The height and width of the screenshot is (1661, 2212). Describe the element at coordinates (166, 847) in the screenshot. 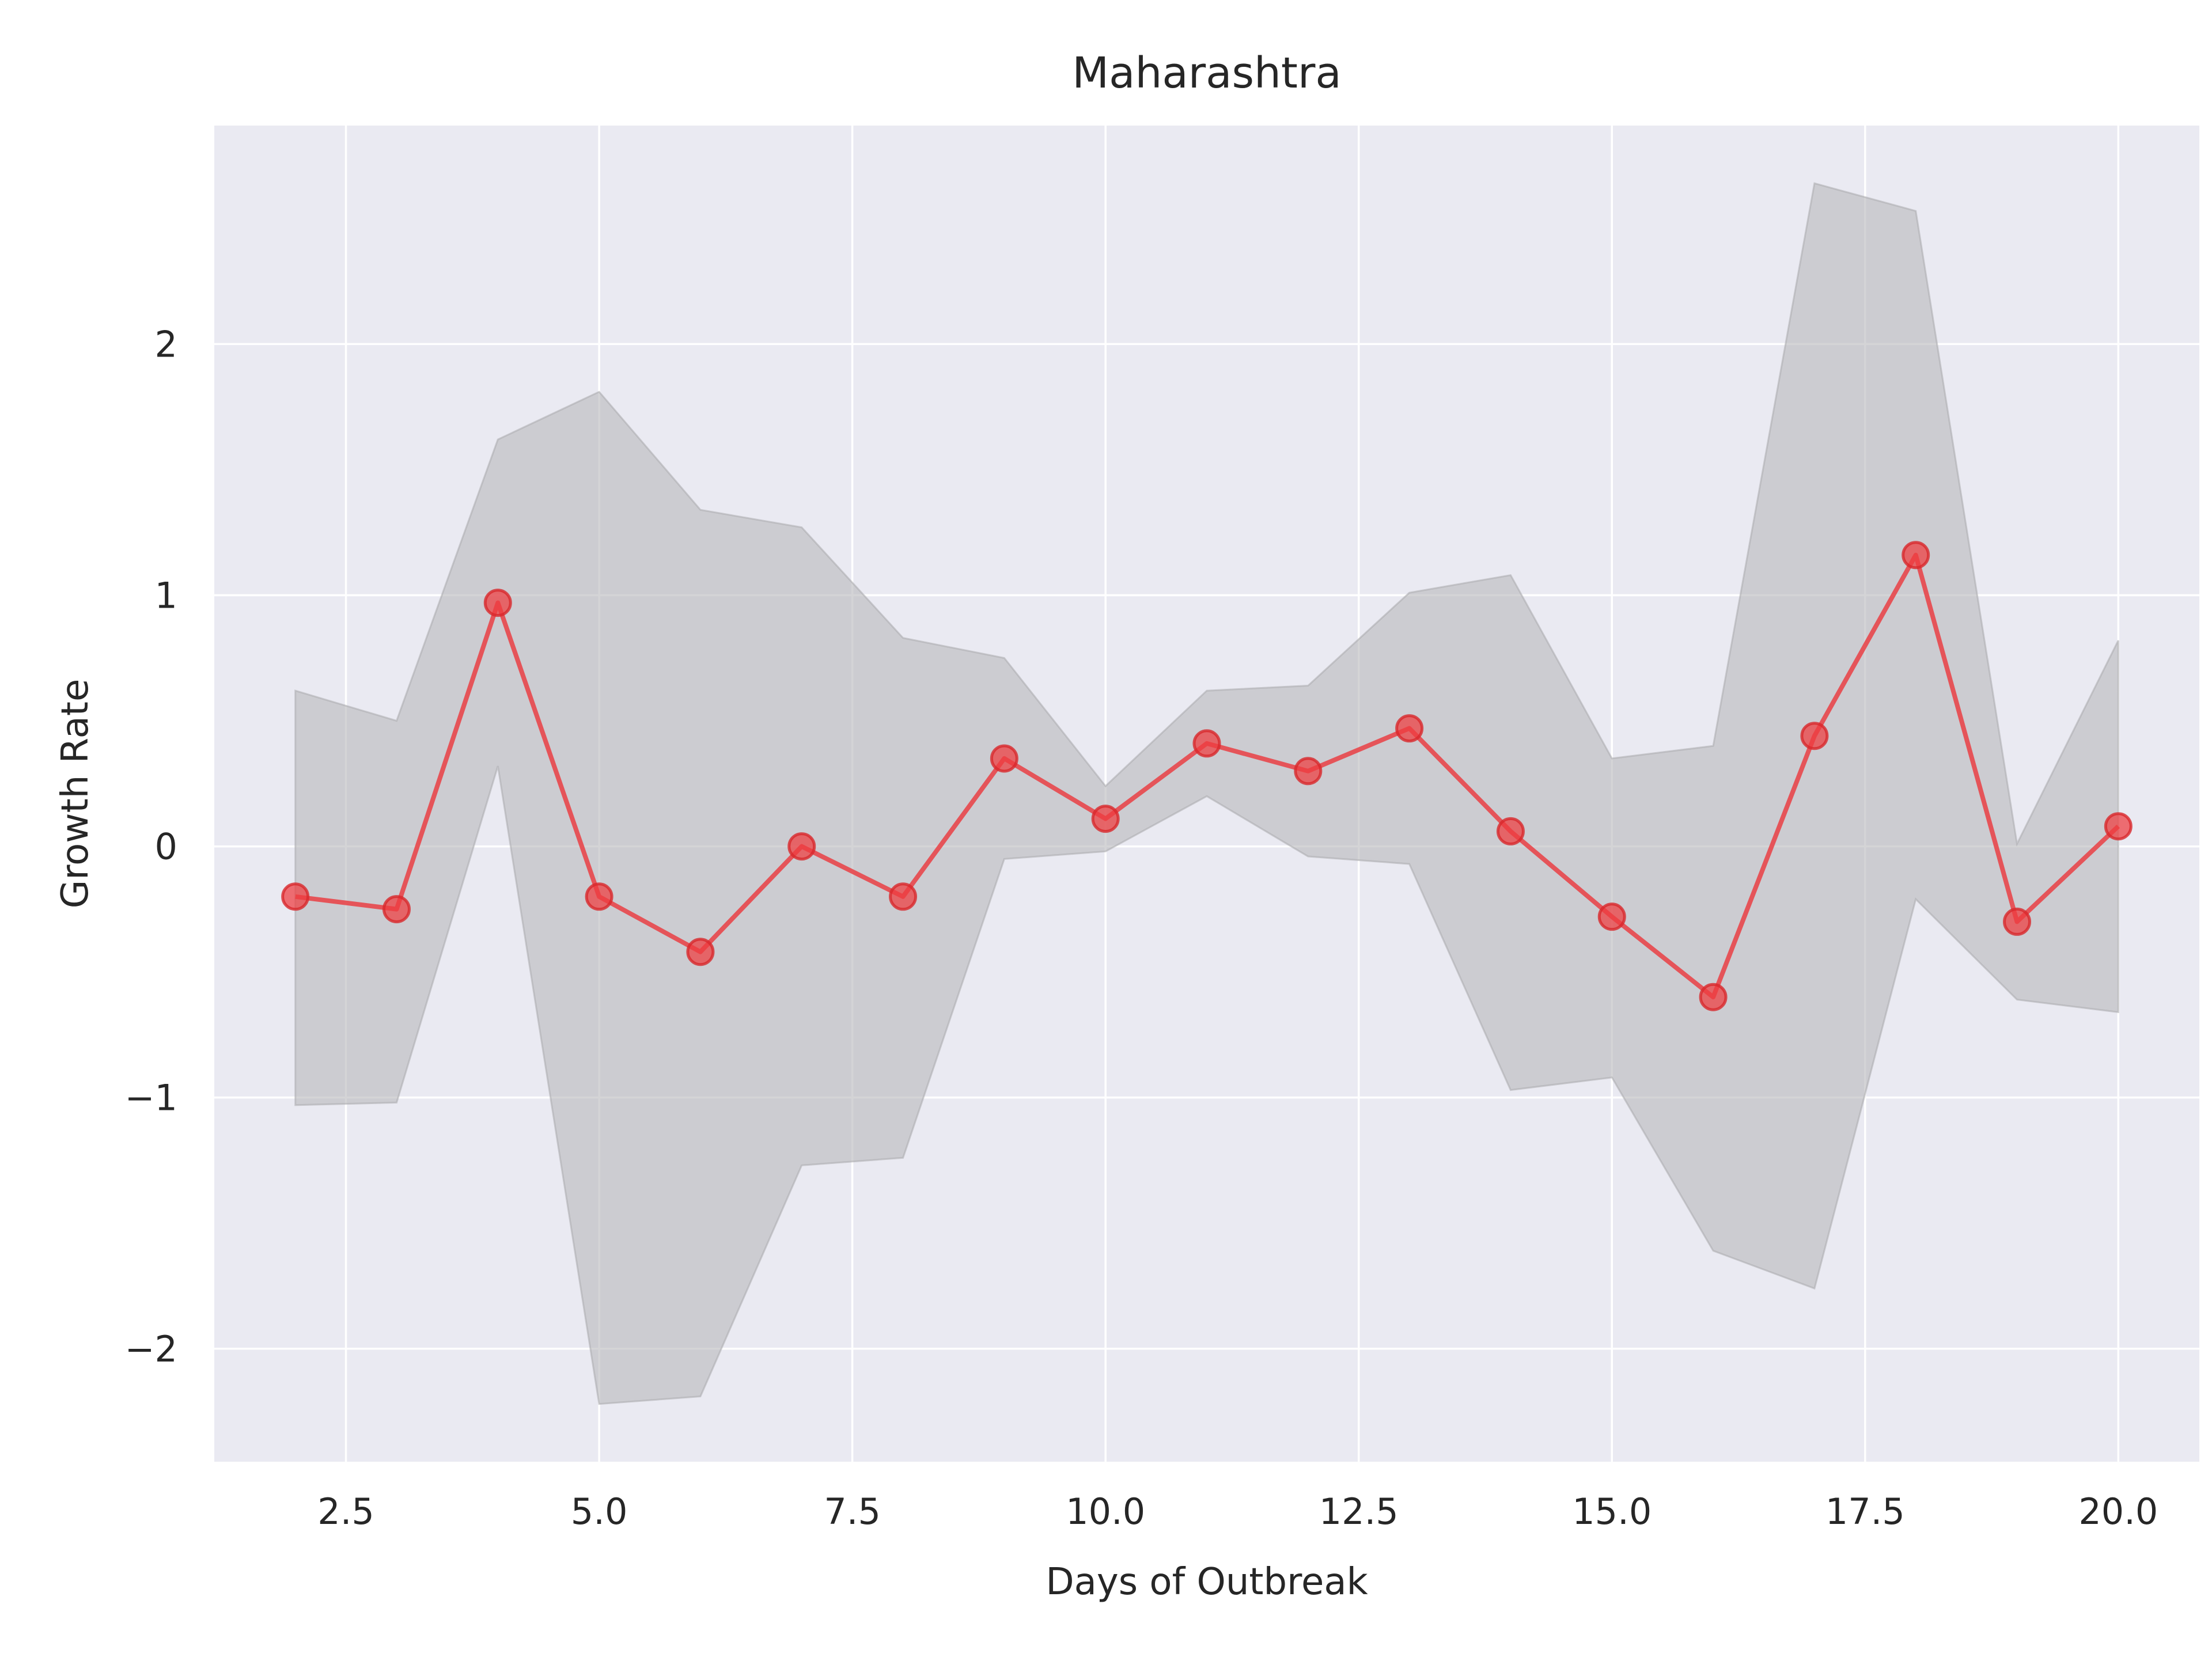

I see `y-tick-label: 0` at that location.